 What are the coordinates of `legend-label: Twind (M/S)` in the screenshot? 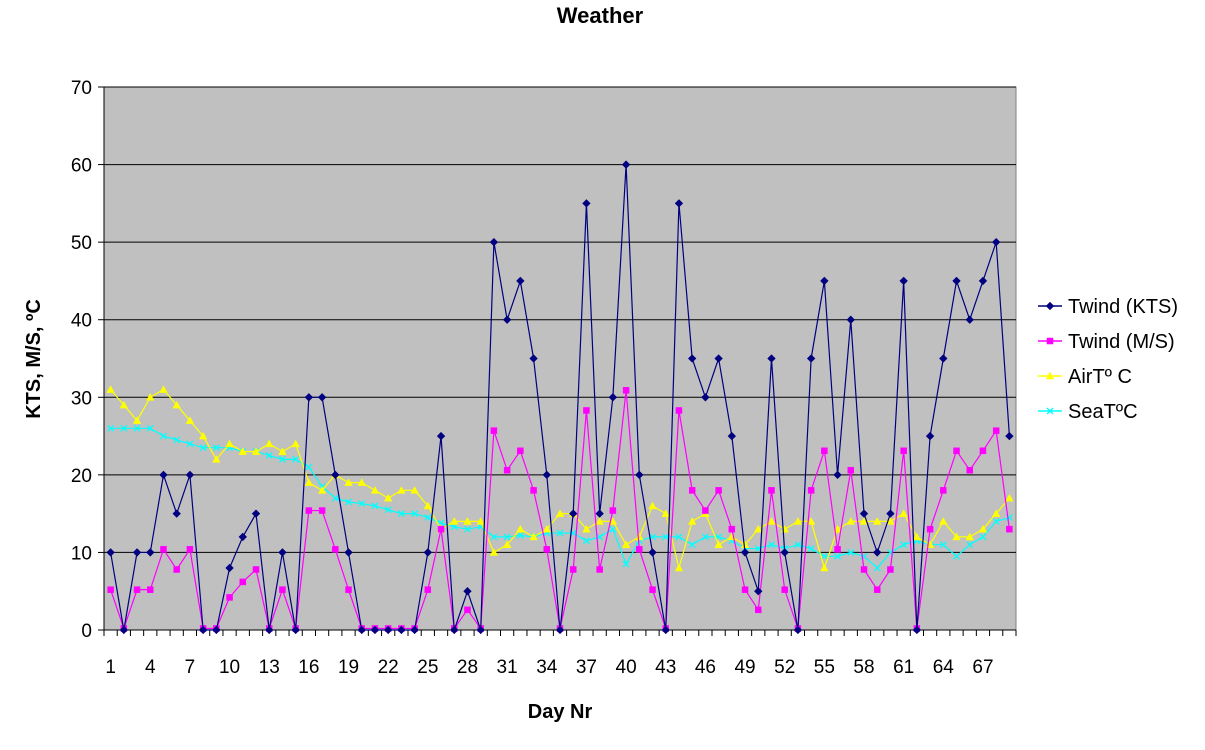 It's located at (1121, 342).